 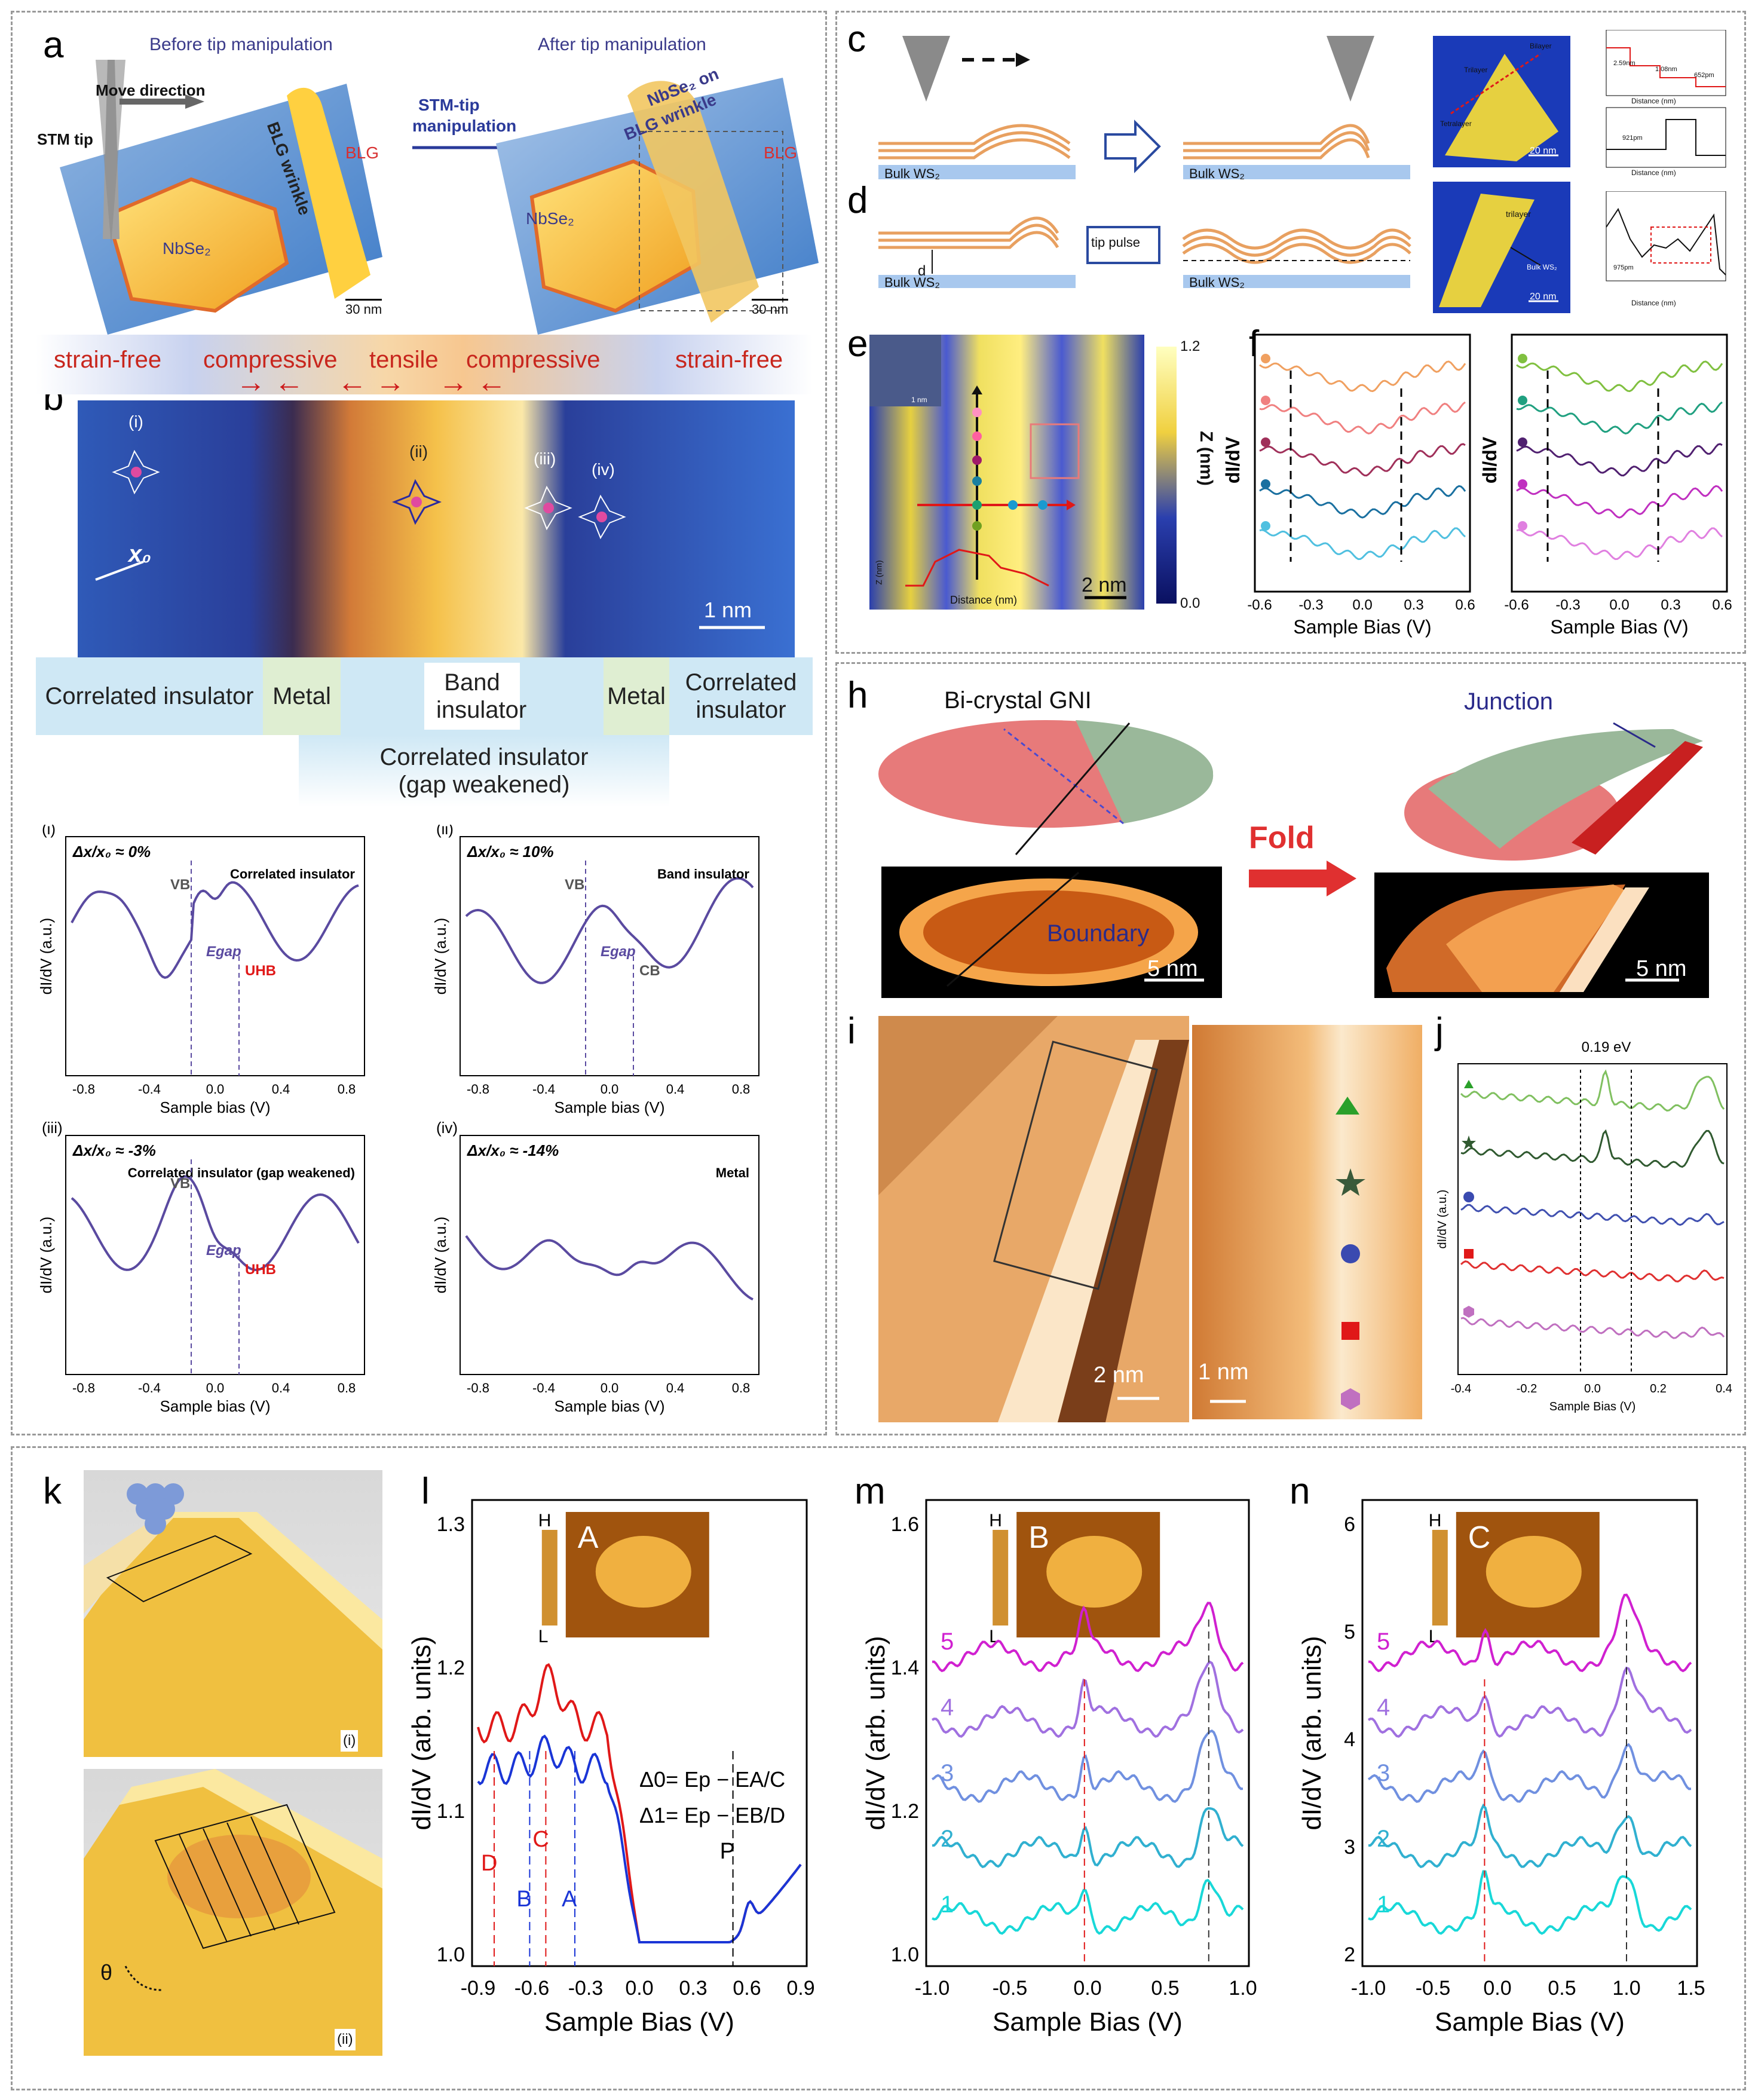 What do you see at coordinates (1619, 463) in the screenshot?
I see `spectra-g-frame` at bounding box center [1619, 463].